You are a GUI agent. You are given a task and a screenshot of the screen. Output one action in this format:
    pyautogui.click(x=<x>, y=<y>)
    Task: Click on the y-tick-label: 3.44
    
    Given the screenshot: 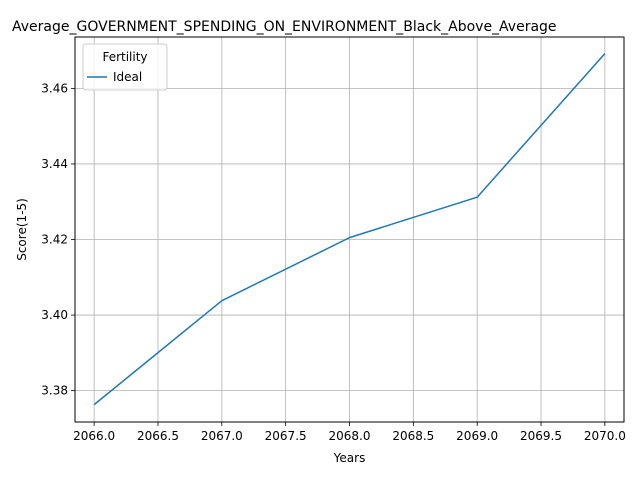 What is the action you would take?
    pyautogui.click(x=54, y=164)
    